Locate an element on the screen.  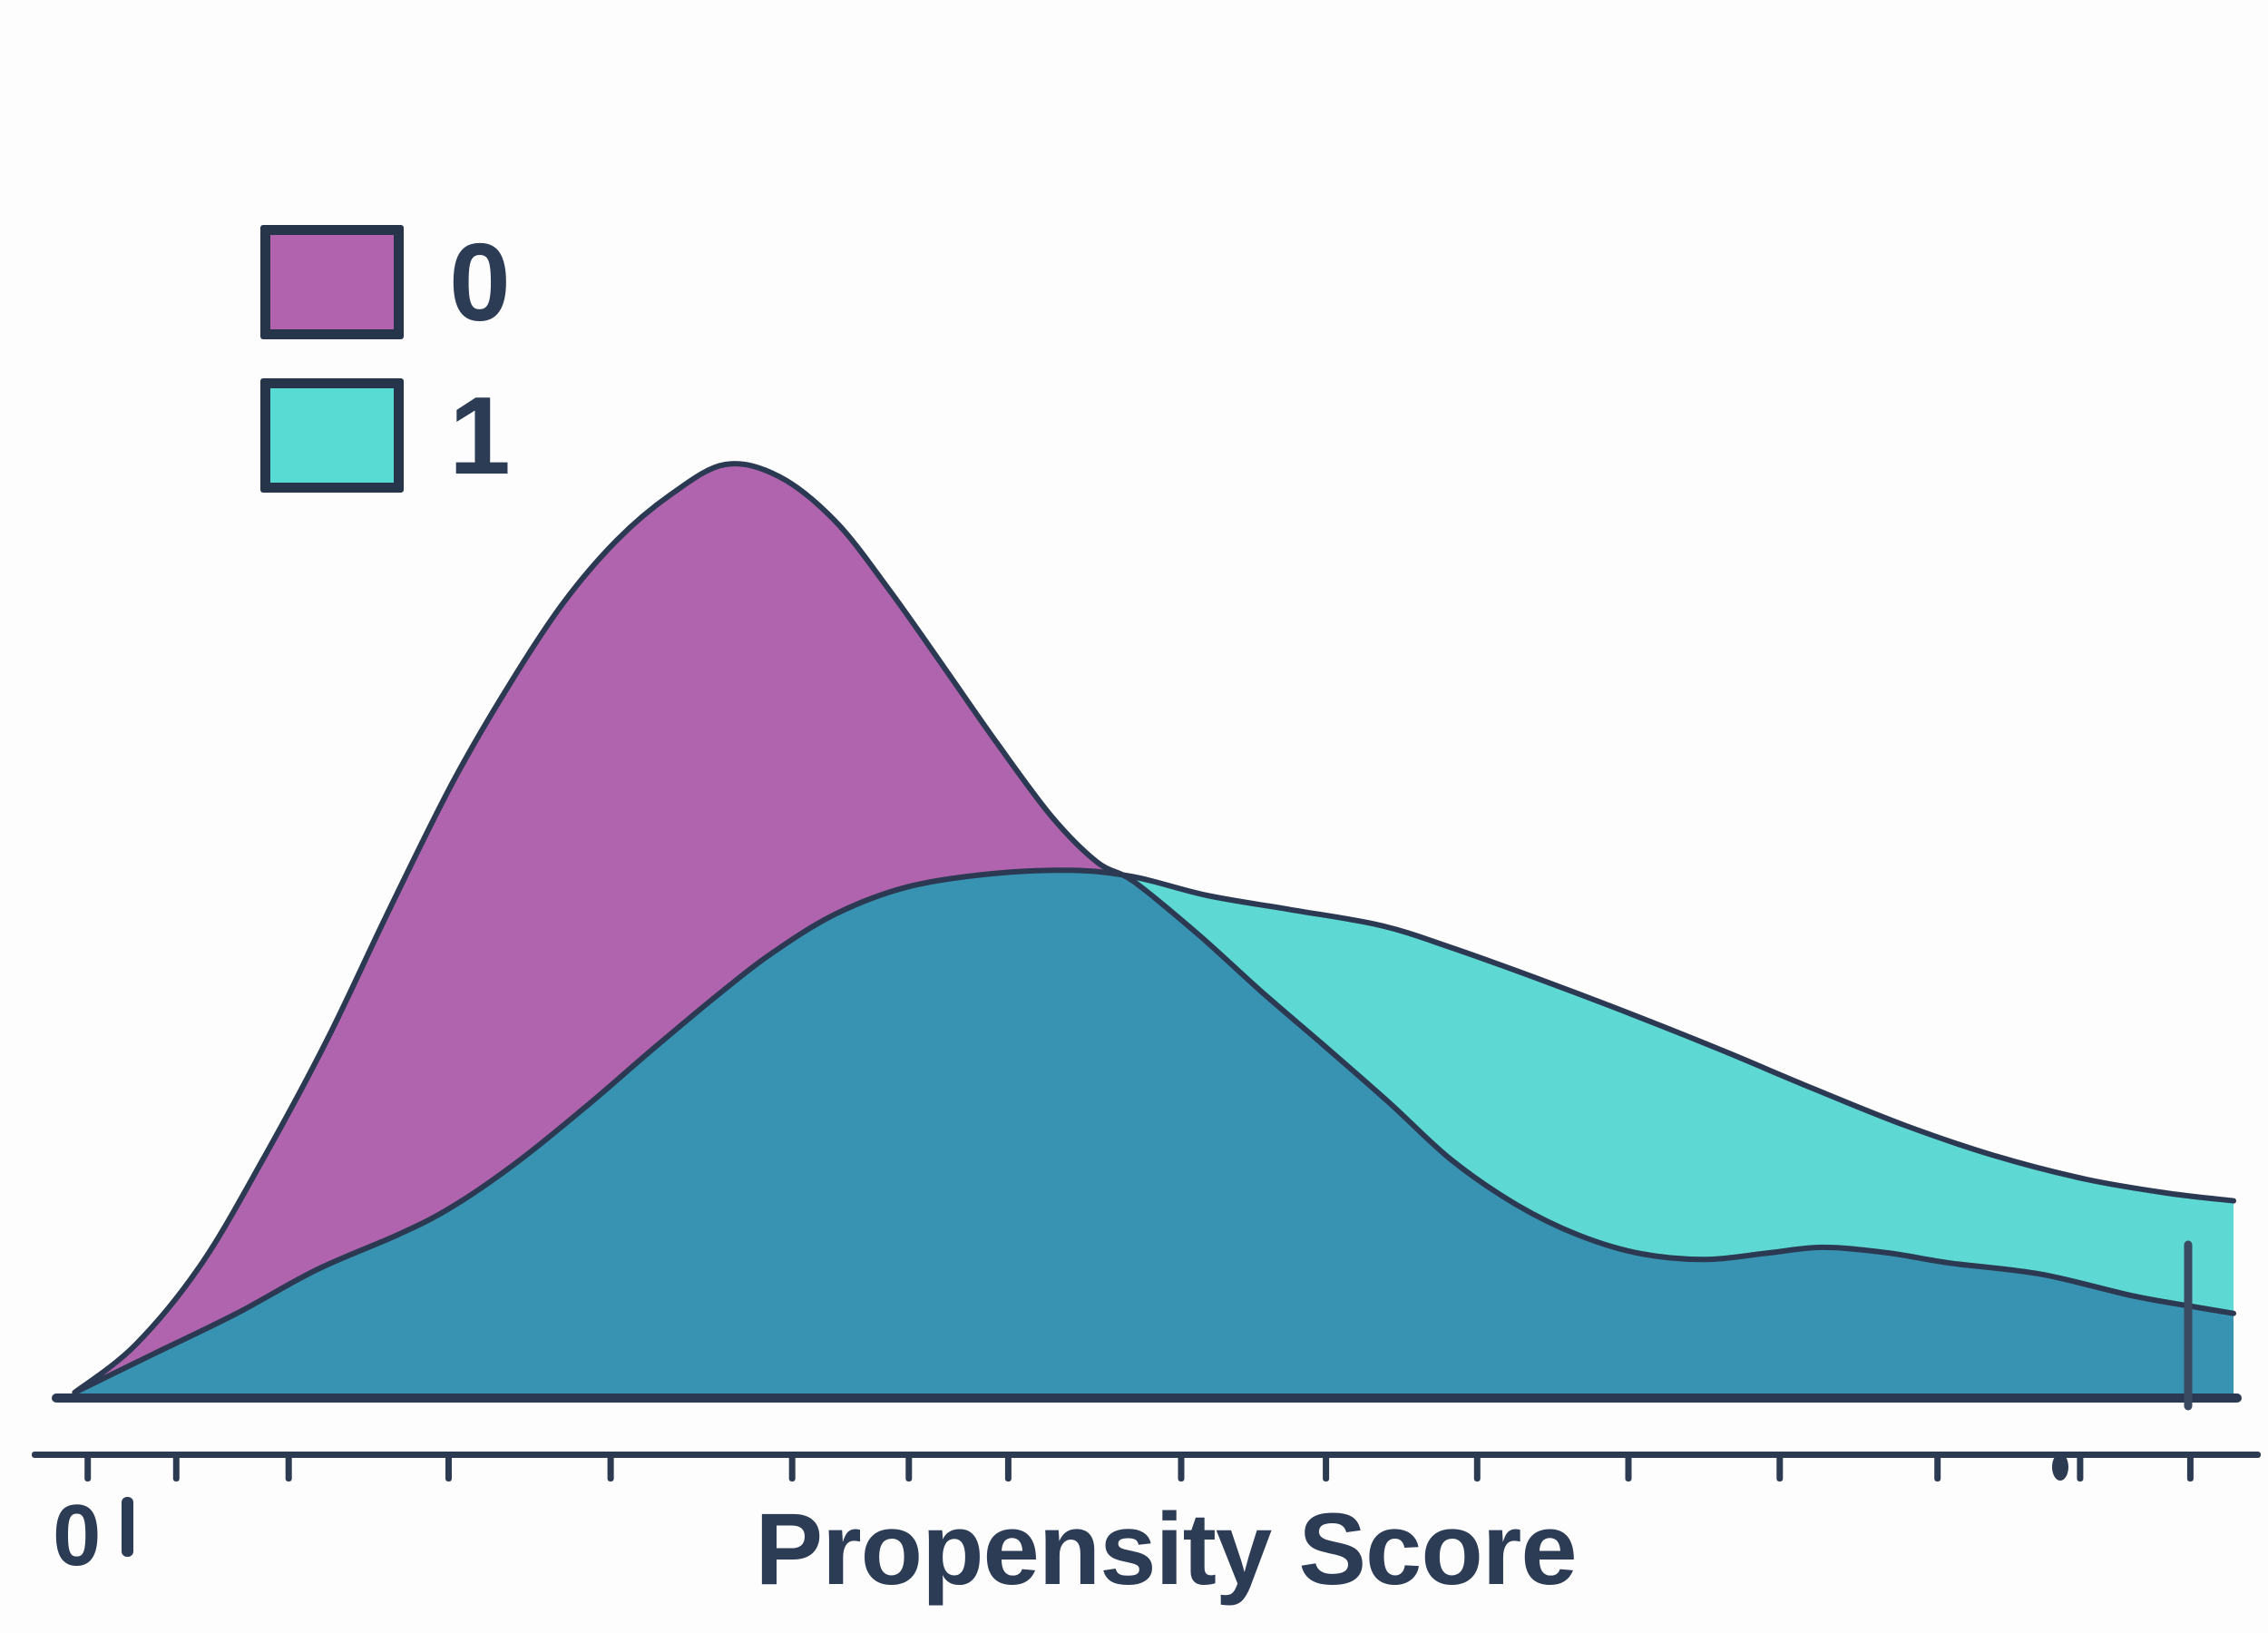
x-axis-blob-mark is located at coordinates (2060, 1467).